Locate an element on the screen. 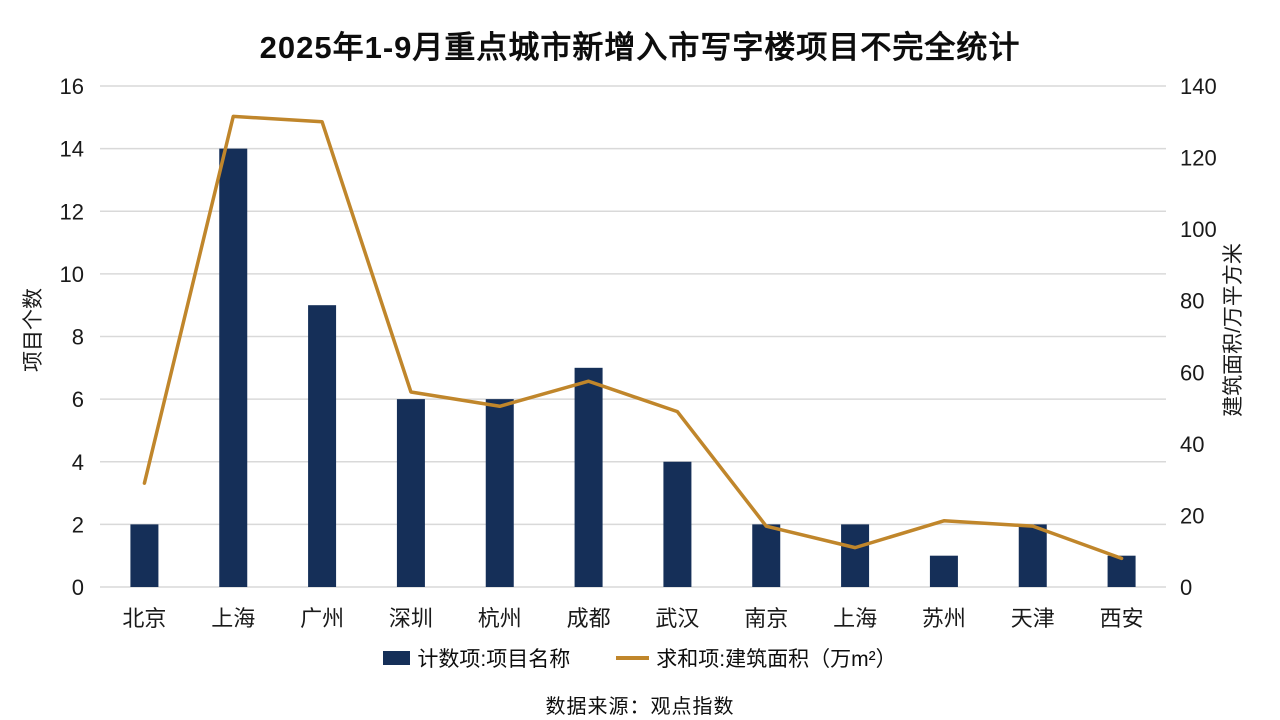 This screenshot has width=1280, height=720. bar-杭州 is located at coordinates (499, 493).